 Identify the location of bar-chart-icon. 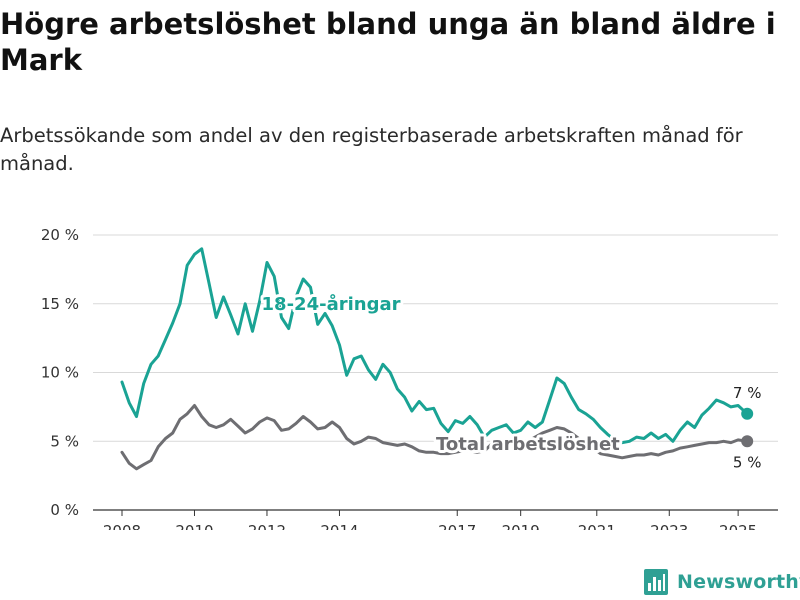
(656, 582).